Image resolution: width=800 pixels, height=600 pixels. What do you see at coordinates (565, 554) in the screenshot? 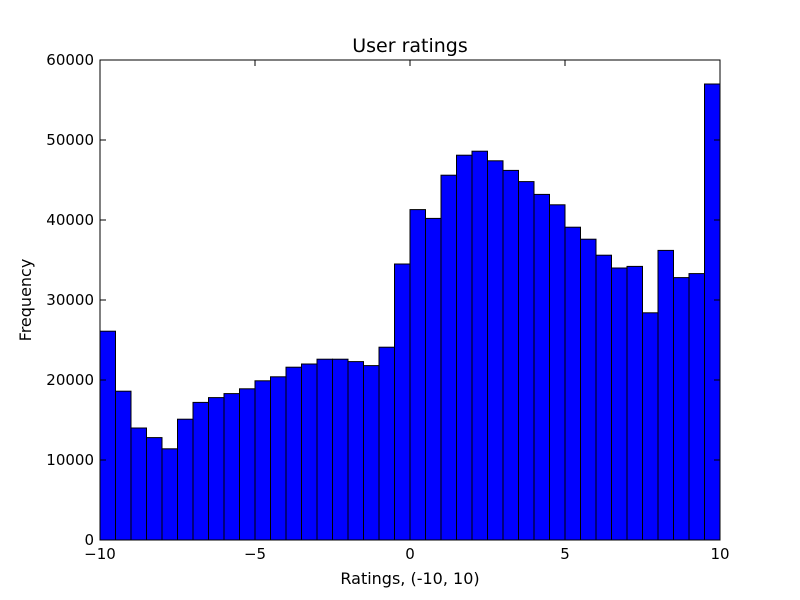
I see `x-tick-label: 5` at bounding box center [565, 554].